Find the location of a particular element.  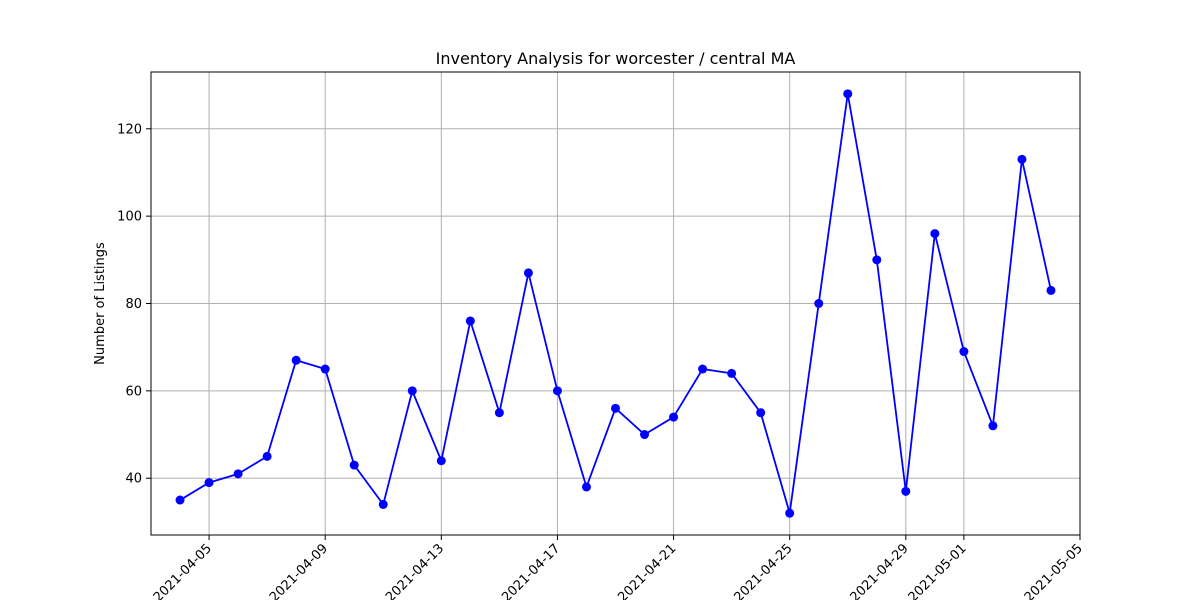

y-tick-label: 60 is located at coordinates (133, 391).